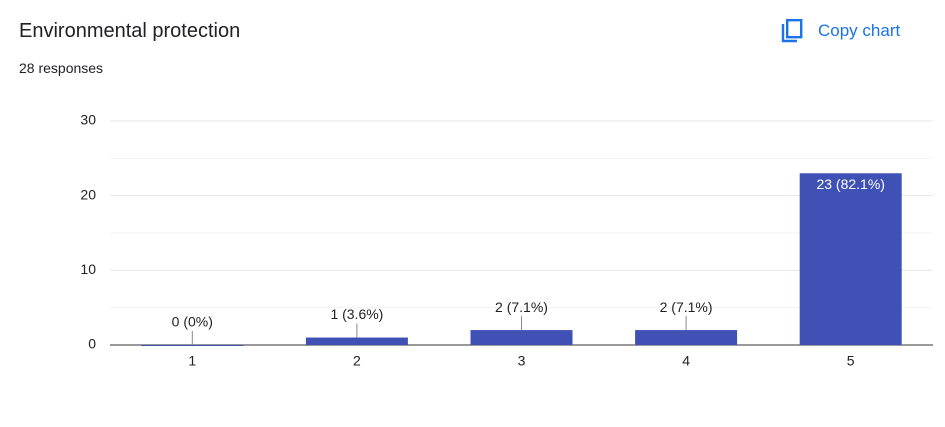  I want to click on copy-icon, so click(792, 31).